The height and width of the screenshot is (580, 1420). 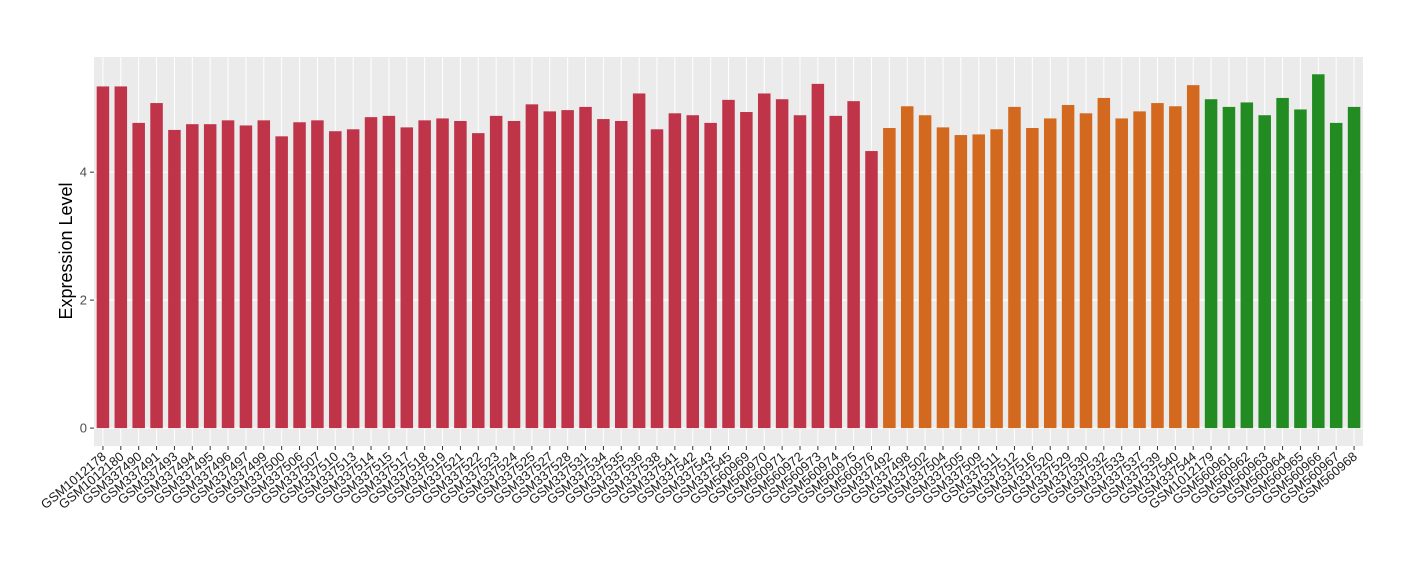 I want to click on y-tick-label: 4, so click(x=83, y=172).